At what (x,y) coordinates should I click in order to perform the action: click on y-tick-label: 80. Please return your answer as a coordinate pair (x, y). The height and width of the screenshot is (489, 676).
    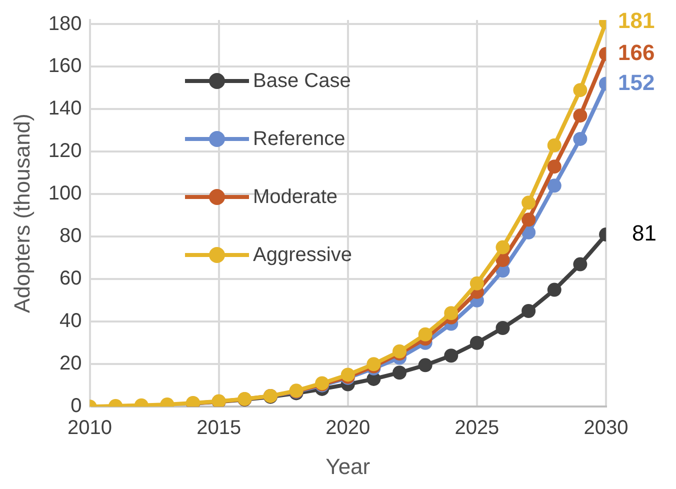
    Looking at the image, I should click on (71, 236).